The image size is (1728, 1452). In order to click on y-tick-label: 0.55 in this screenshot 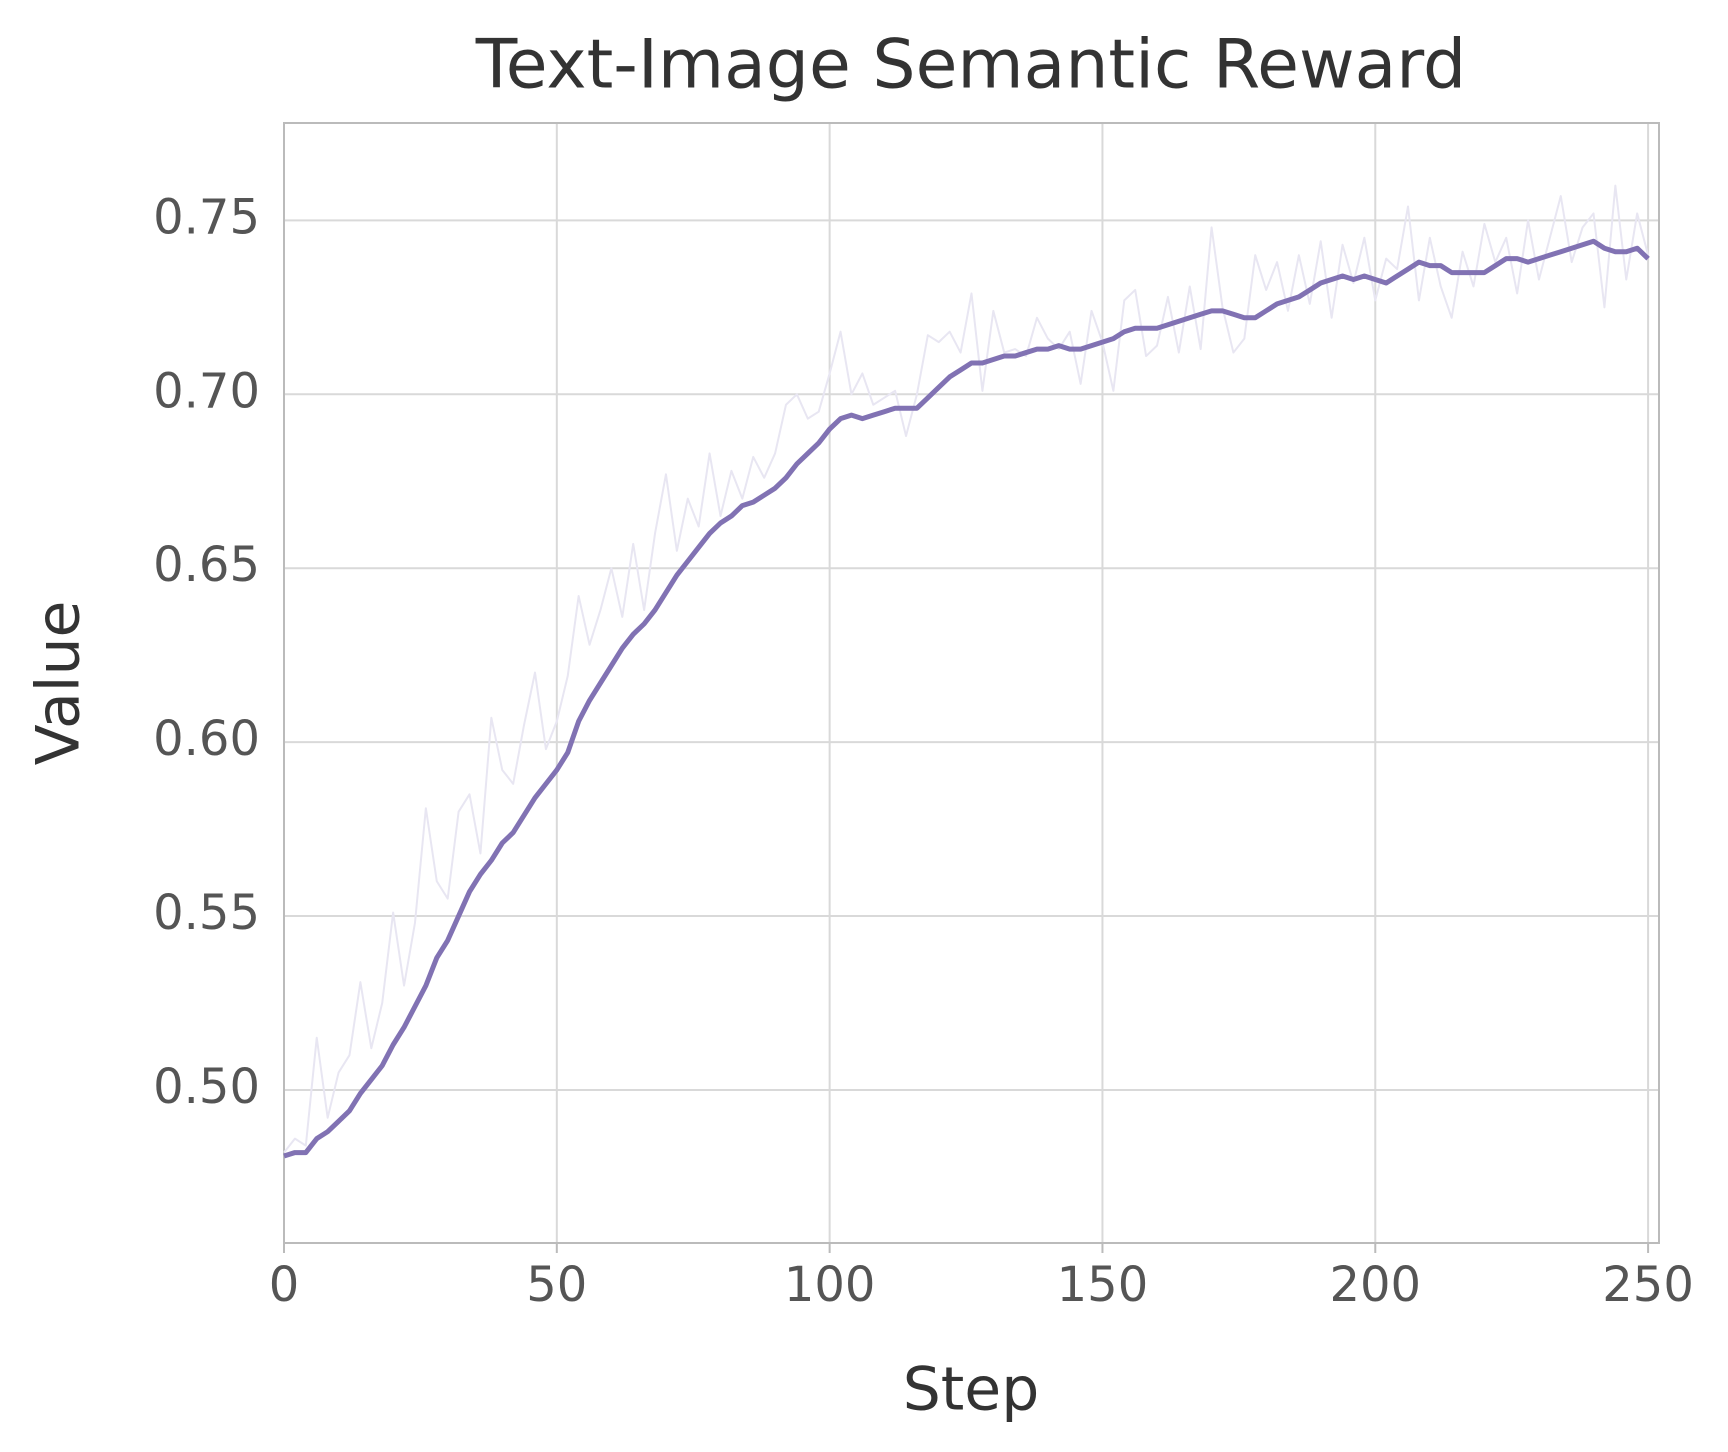, I will do `click(206, 913)`.